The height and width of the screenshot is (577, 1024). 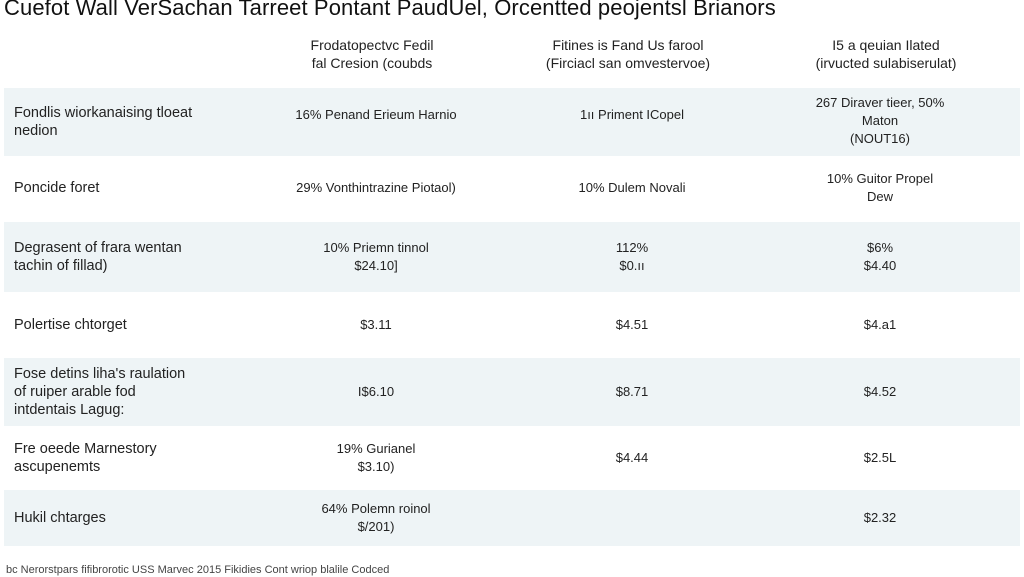 I want to click on table-row: Polertise chtorget $3.11 $4.51 $4.a1, so click(x=512, y=325).